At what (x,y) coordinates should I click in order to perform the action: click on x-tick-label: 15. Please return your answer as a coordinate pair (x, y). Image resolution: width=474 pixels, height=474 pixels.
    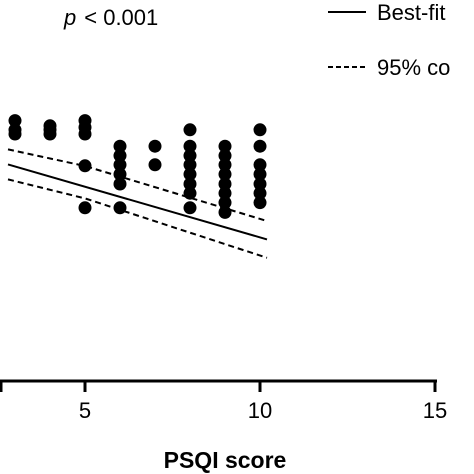
    Looking at the image, I should click on (435, 410).